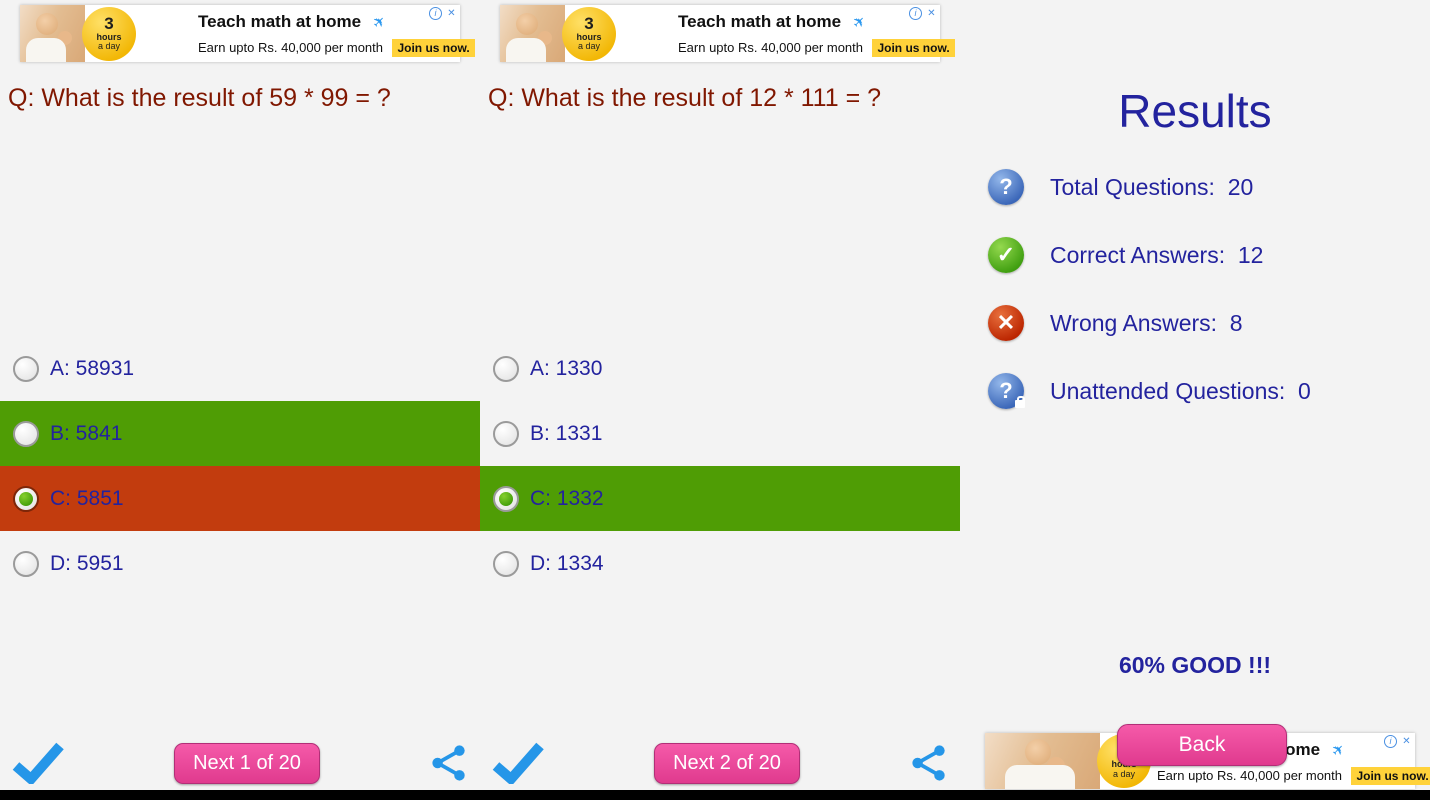  I want to click on question-text: Q: What is the result of 12 * 111 = ?, so click(685, 98).